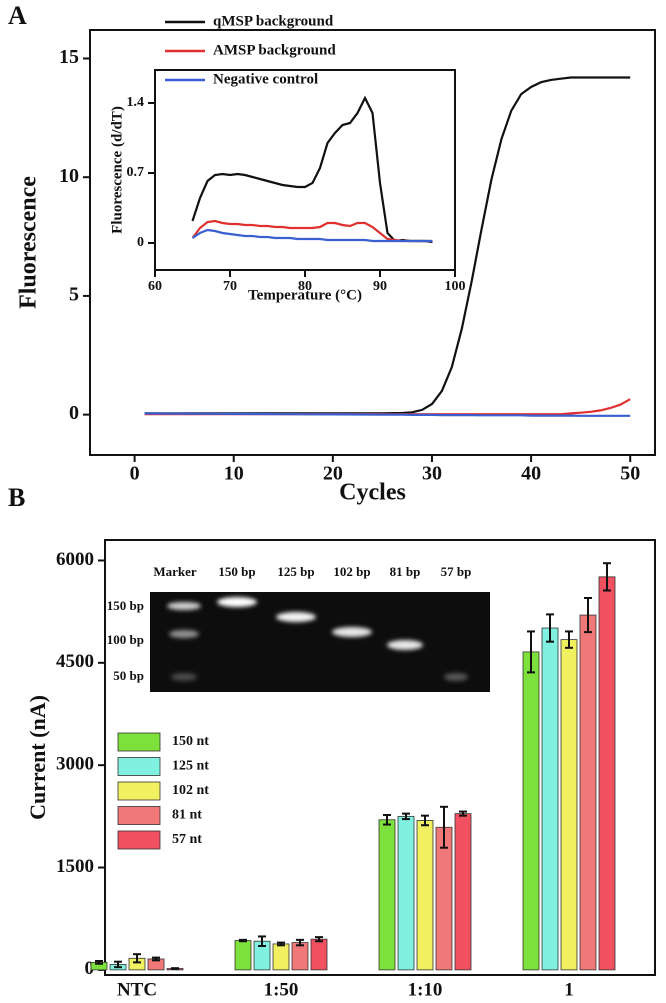 The image size is (666, 1003). Describe the element at coordinates (155, 286) in the screenshot. I see `x-tick-label: 60` at that location.